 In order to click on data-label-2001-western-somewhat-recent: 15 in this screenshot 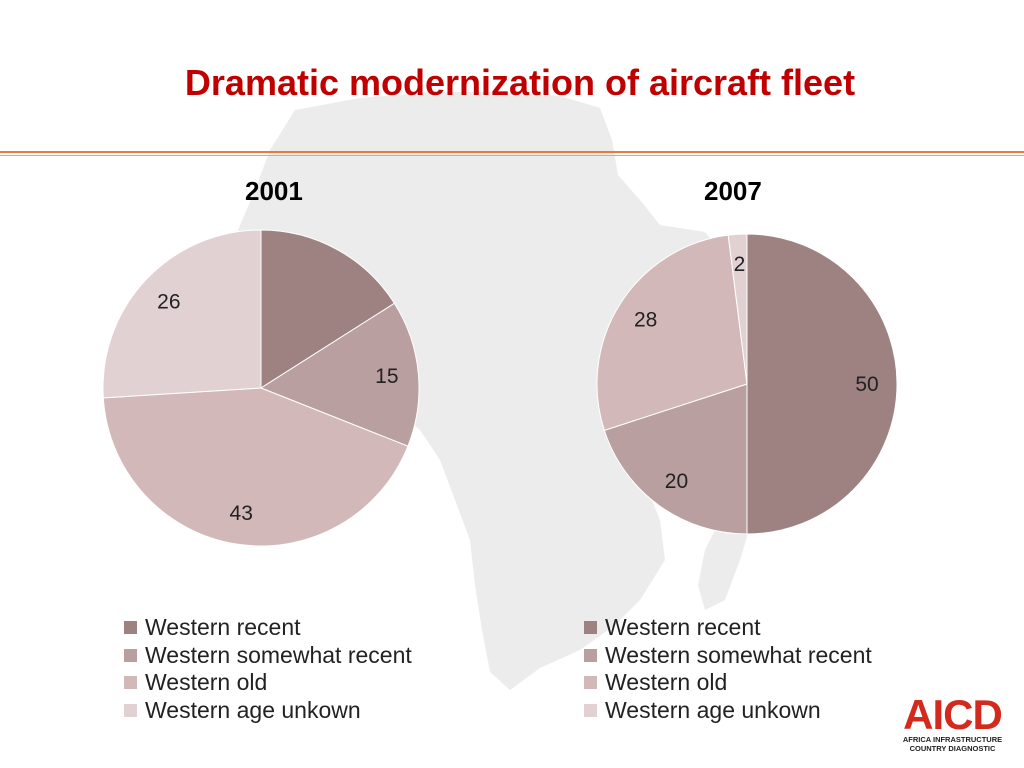, I will do `click(386, 376)`.